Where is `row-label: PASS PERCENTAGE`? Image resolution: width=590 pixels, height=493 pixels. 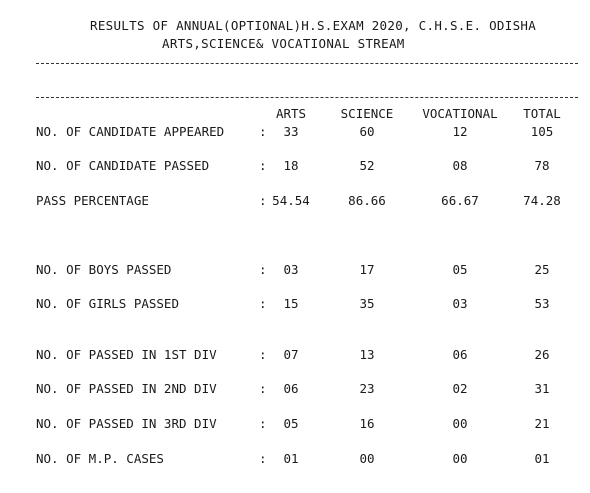 row-label: PASS PERCENTAGE is located at coordinates (92, 200).